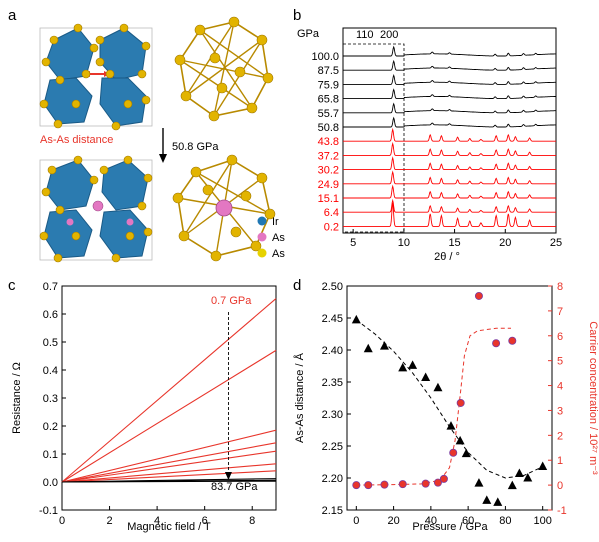 The height and width of the screenshot is (542, 599). What do you see at coordinates (560, 486) in the screenshot?
I see `y2-tick-label: 0` at bounding box center [560, 486].